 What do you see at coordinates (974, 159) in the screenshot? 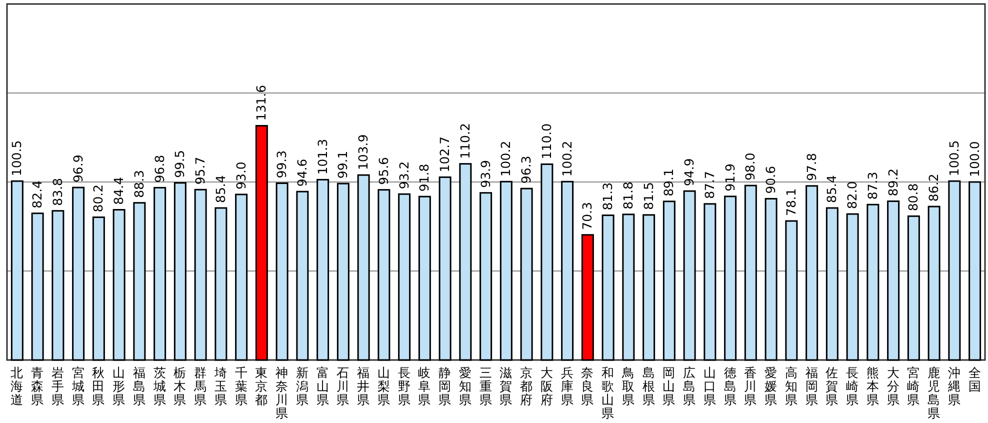
I see `data-label: 100.0` at bounding box center [974, 159].